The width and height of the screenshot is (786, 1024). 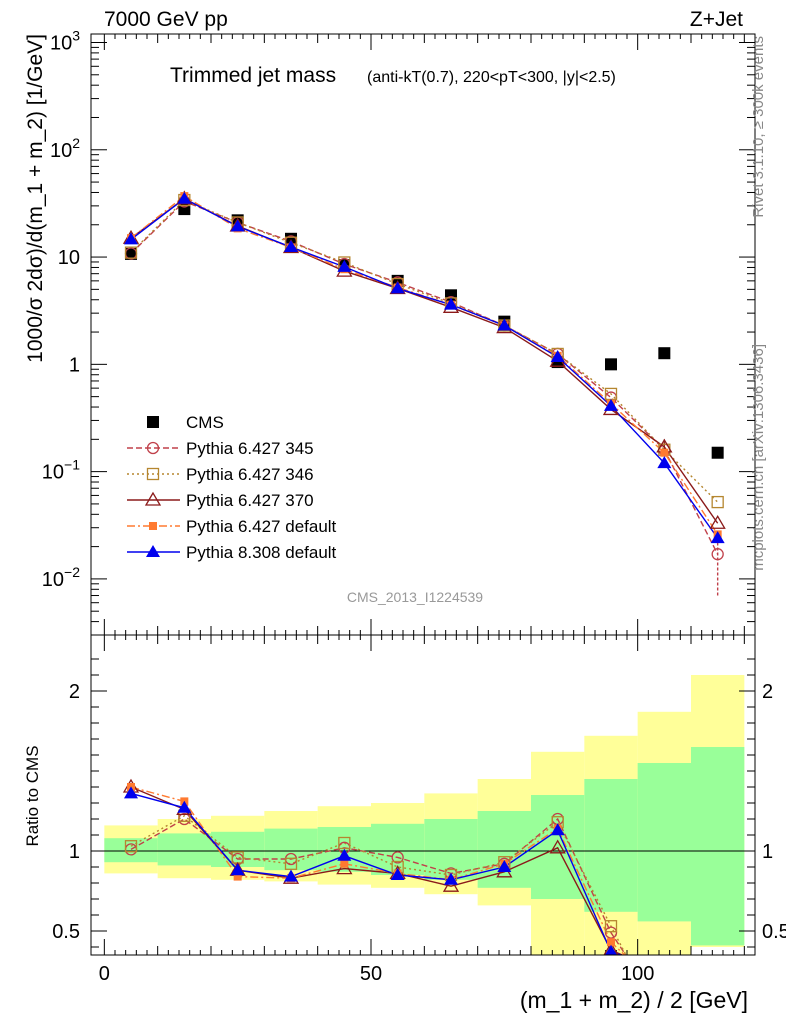 I want to click on ratio-y-tick-label: 1, so click(x=74, y=852).